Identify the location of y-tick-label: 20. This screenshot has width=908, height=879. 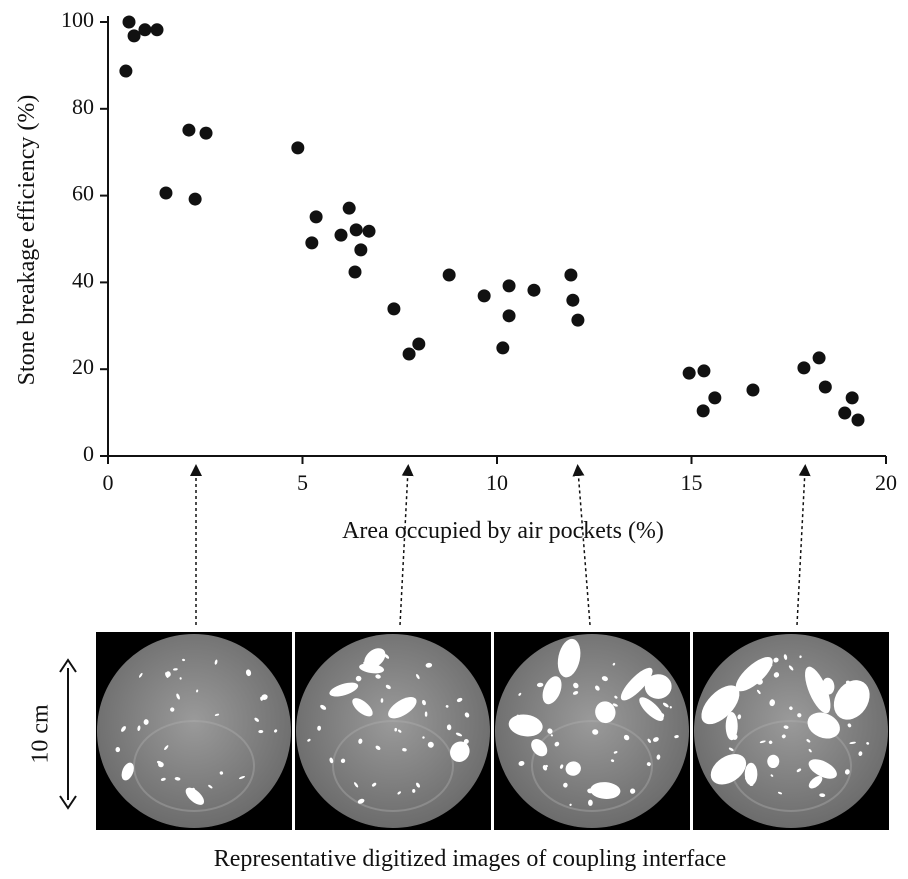
(83, 366).